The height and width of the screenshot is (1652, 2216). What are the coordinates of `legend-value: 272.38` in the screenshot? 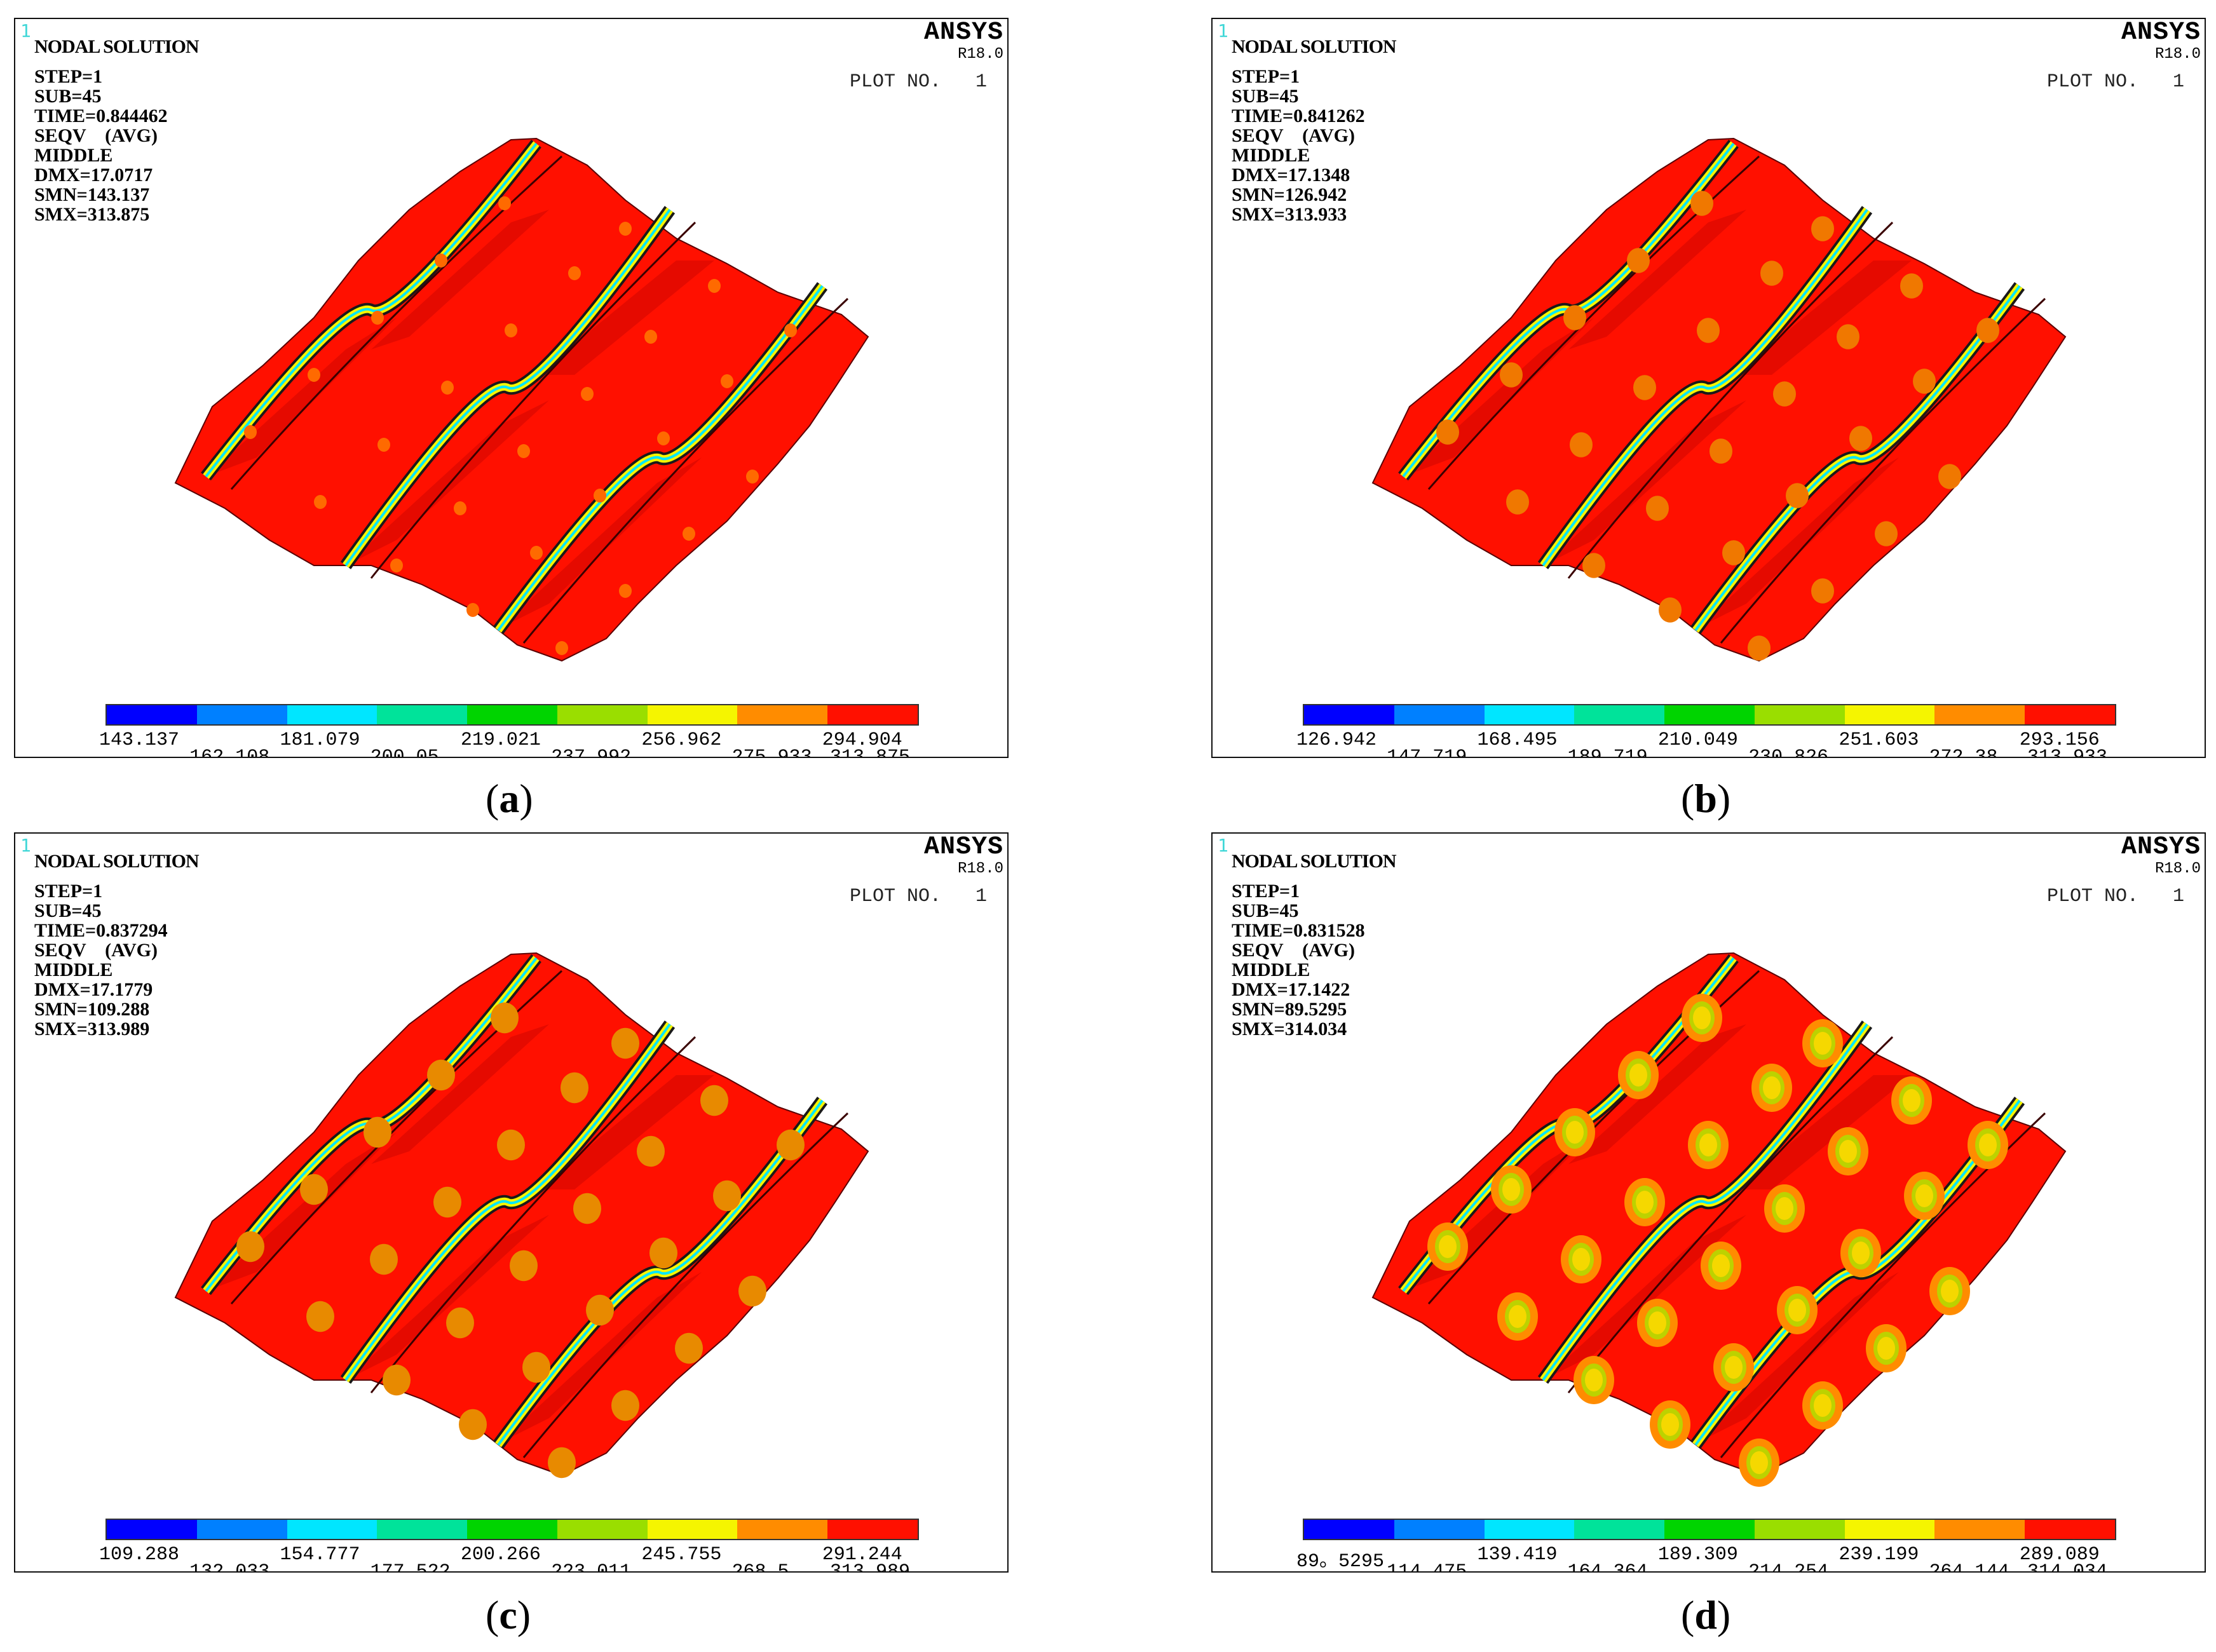 It's located at (1963, 753).